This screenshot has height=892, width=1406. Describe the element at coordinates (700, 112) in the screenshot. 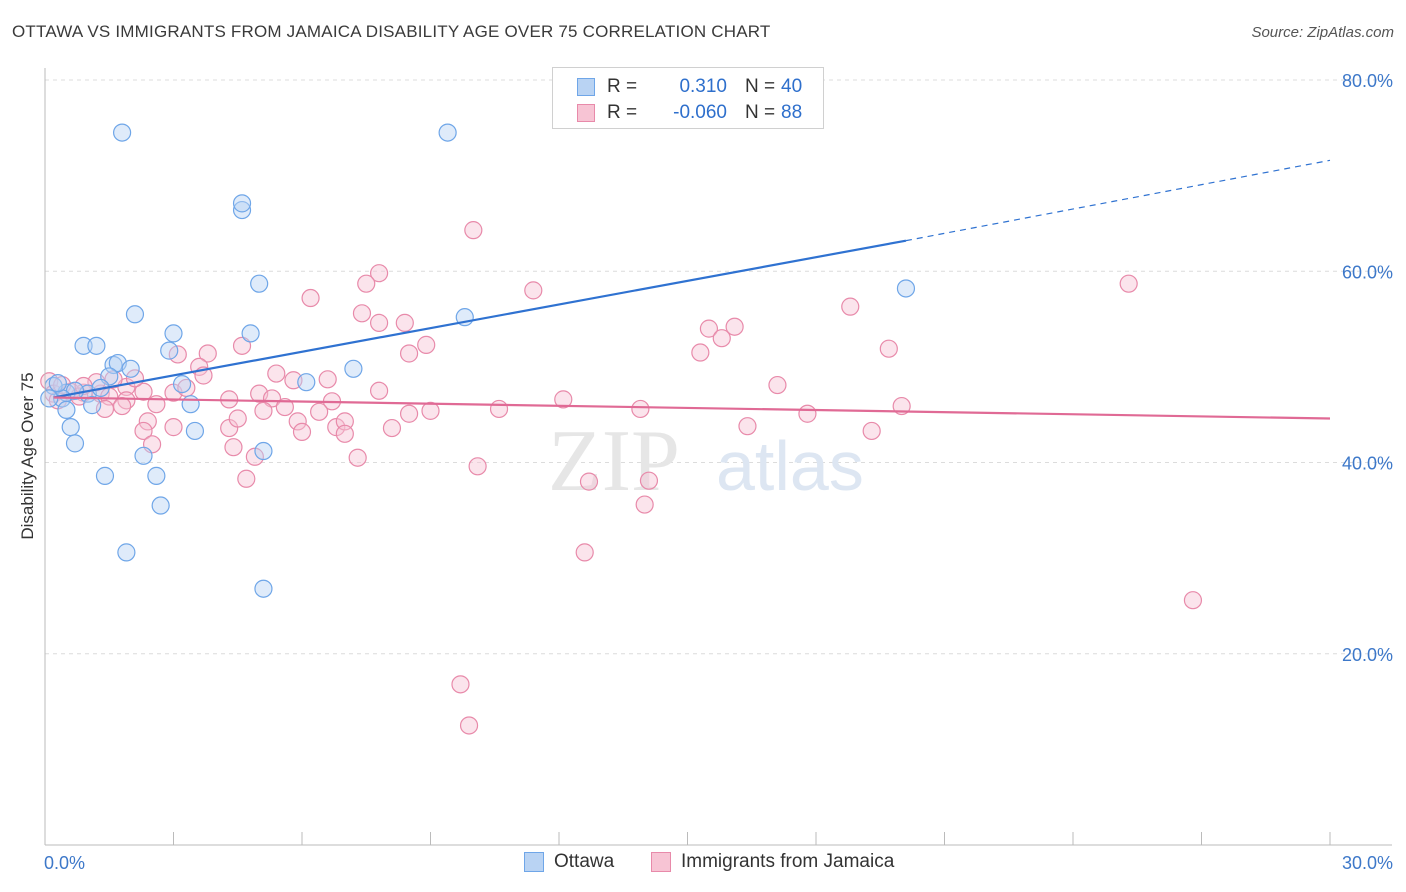

I see `r-value: -0.060` at that location.